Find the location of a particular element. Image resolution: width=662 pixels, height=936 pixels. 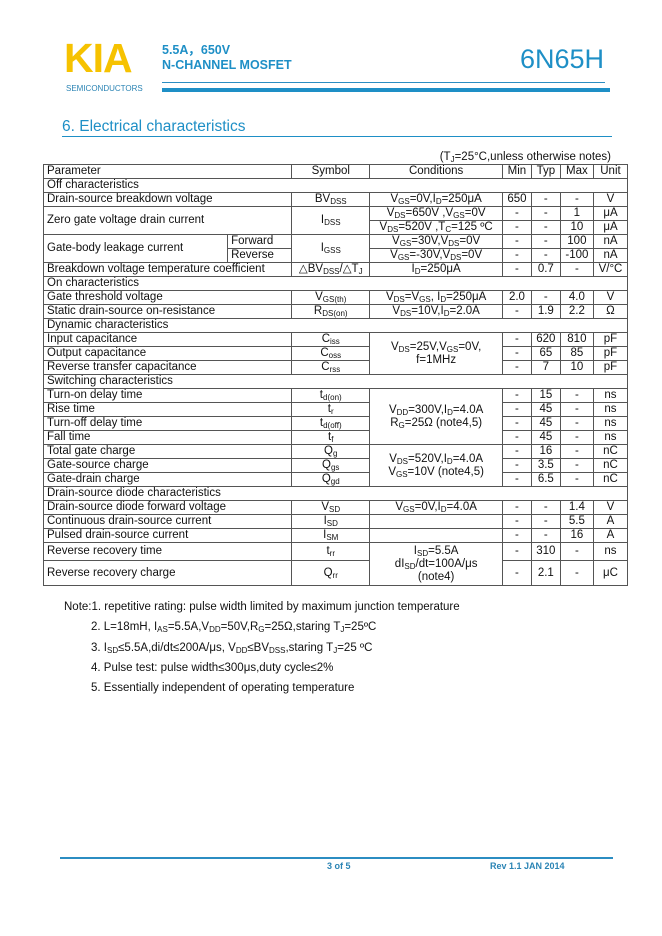

parameter-cell: Input capacitance is located at coordinates (167, 339).